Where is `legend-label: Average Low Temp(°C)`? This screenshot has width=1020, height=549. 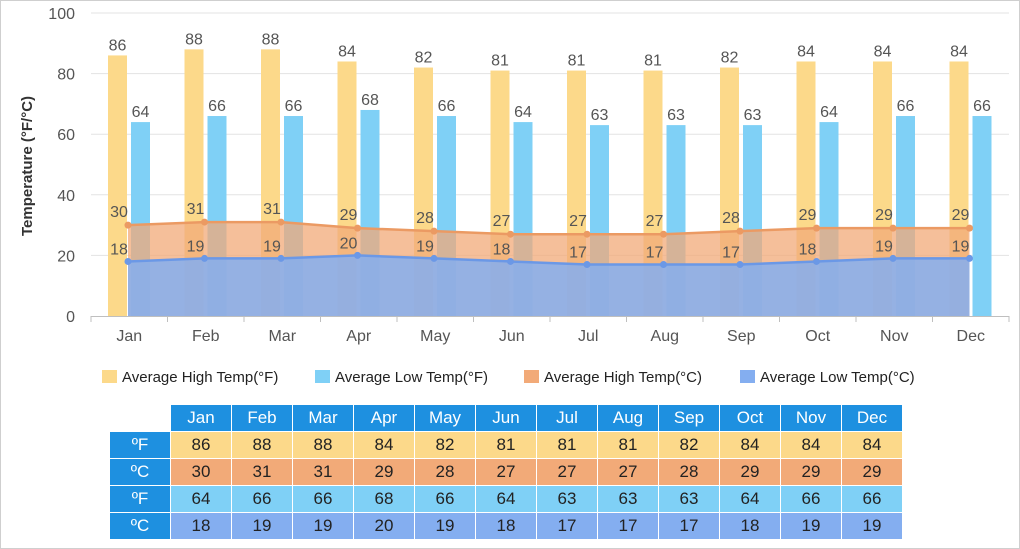
legend-label: Average Low Temp(°C) is located at coordinates (837, 377).